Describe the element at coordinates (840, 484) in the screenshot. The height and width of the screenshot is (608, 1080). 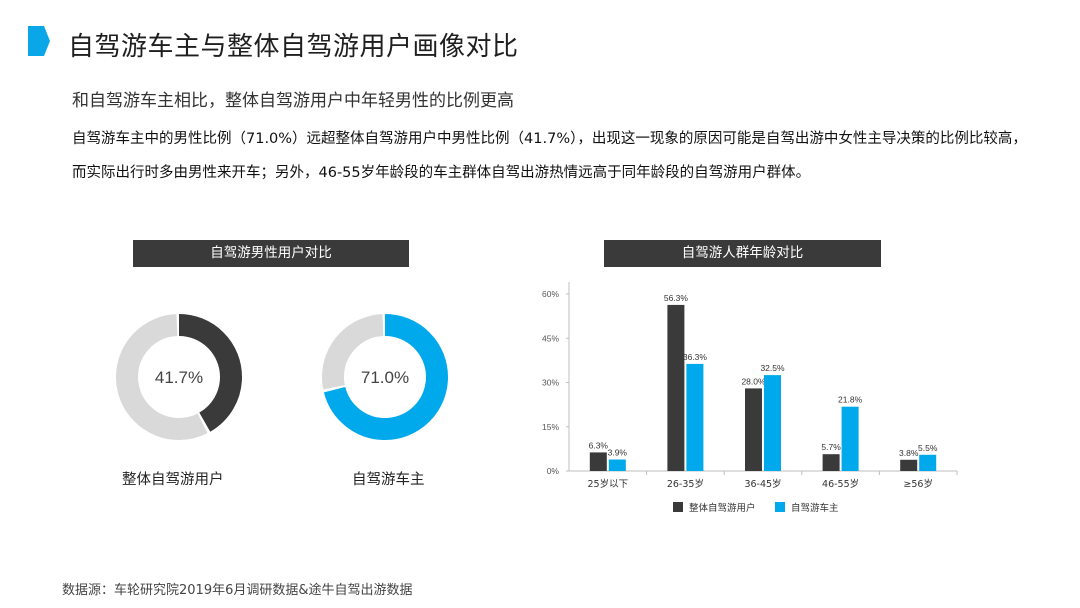
I see `x-tick-label-3: 46-55岁` at that location.